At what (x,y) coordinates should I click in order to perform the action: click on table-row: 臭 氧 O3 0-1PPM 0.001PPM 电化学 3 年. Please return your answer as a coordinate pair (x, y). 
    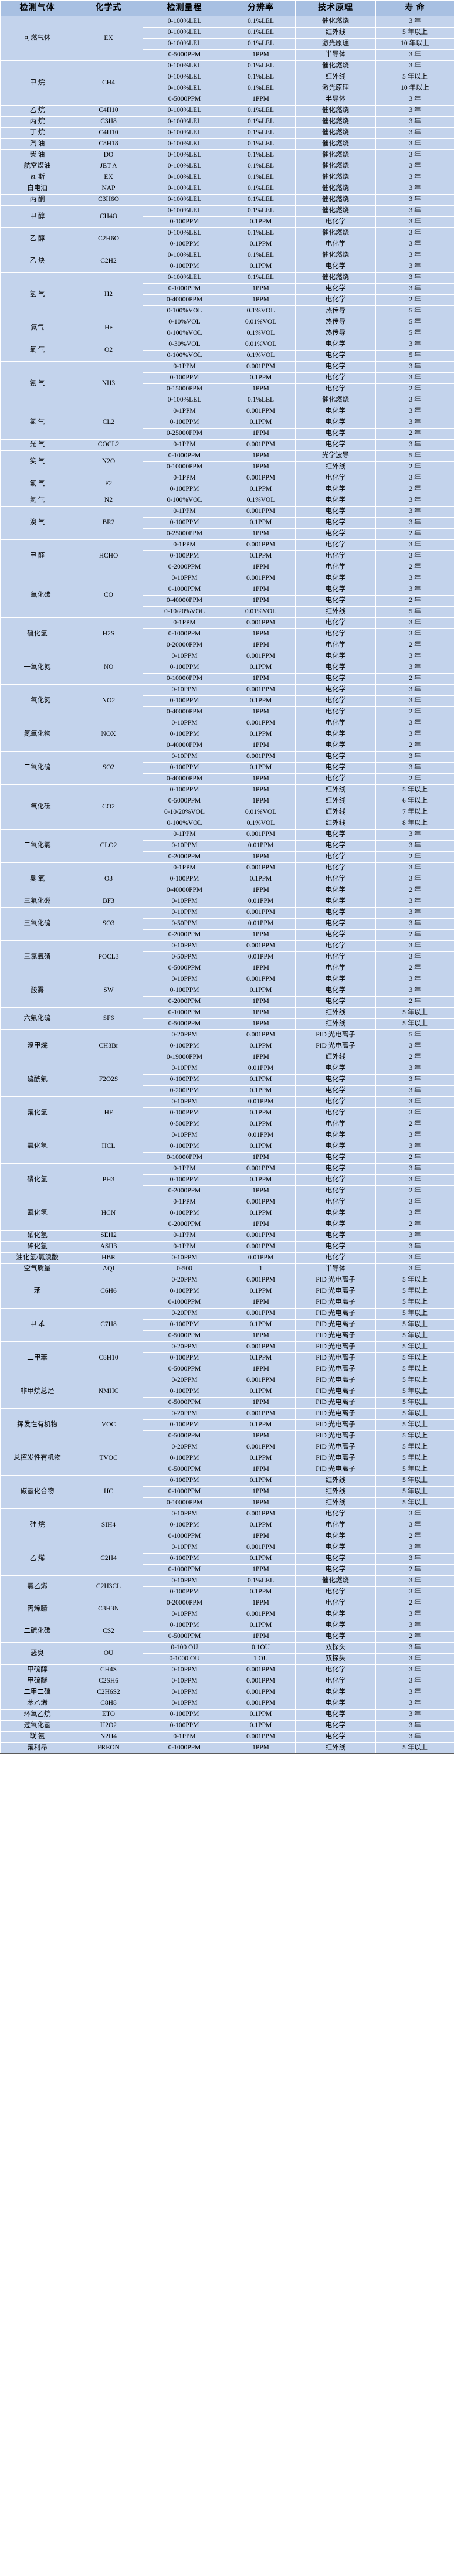
    Looking at the image, I should click on (227, 879).